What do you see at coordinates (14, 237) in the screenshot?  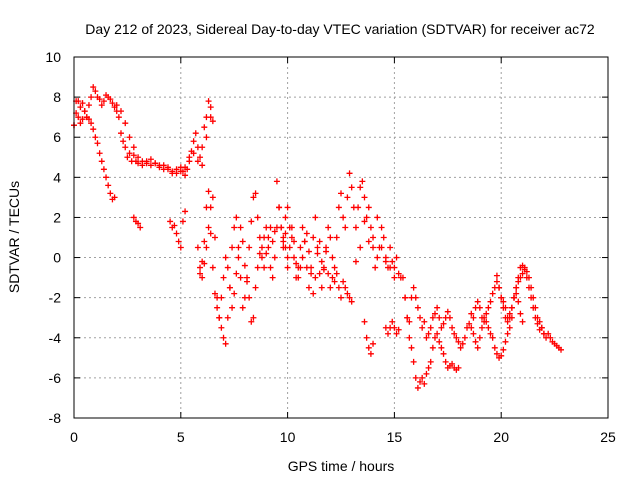 I see `y-axis-label: SDTVAR / TECUs` at bounding box center [14, 237].